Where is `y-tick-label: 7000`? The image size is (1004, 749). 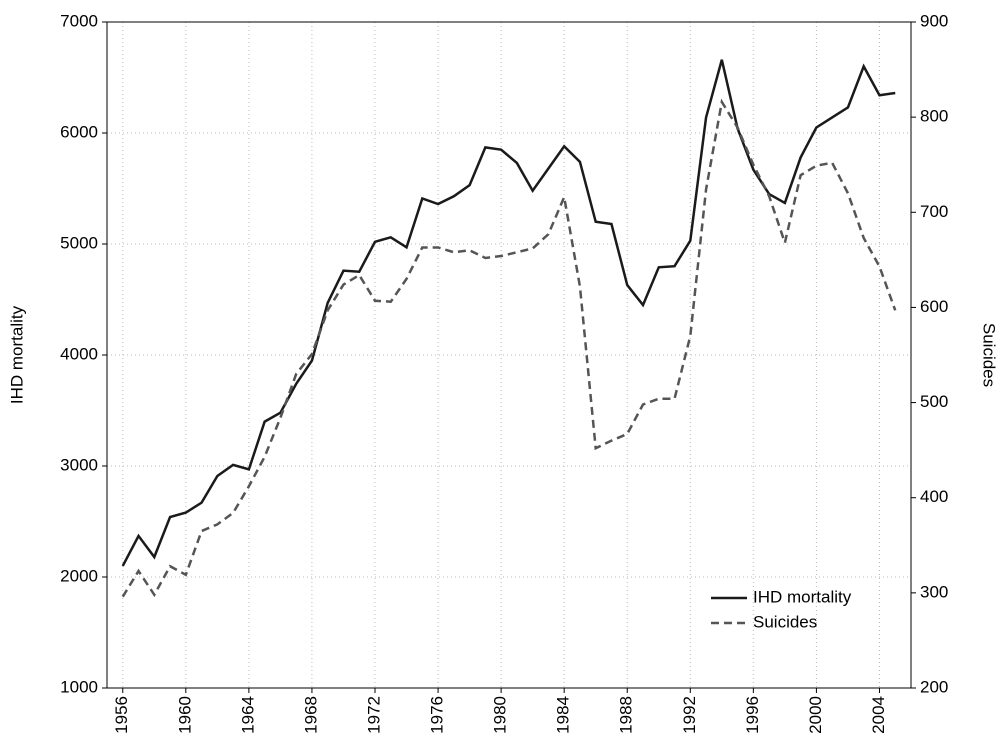
y-tick-label: 7000 is located at coordinates (79, 20).